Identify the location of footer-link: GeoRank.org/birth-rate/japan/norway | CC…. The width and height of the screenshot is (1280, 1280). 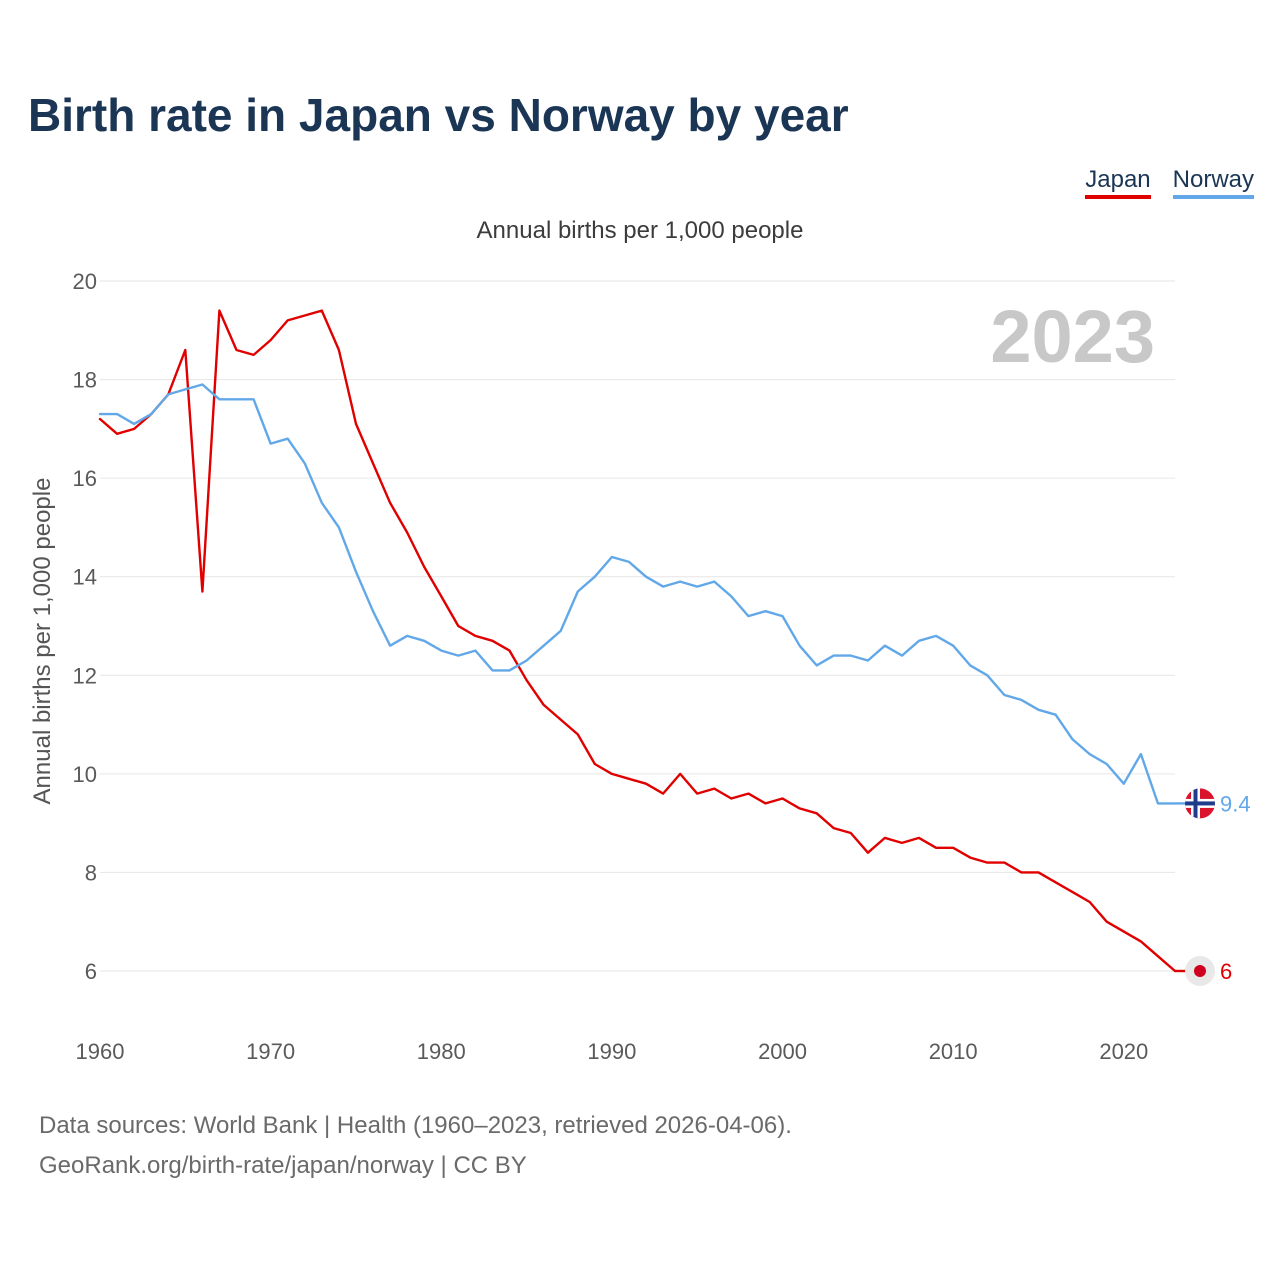
(283, 1165).